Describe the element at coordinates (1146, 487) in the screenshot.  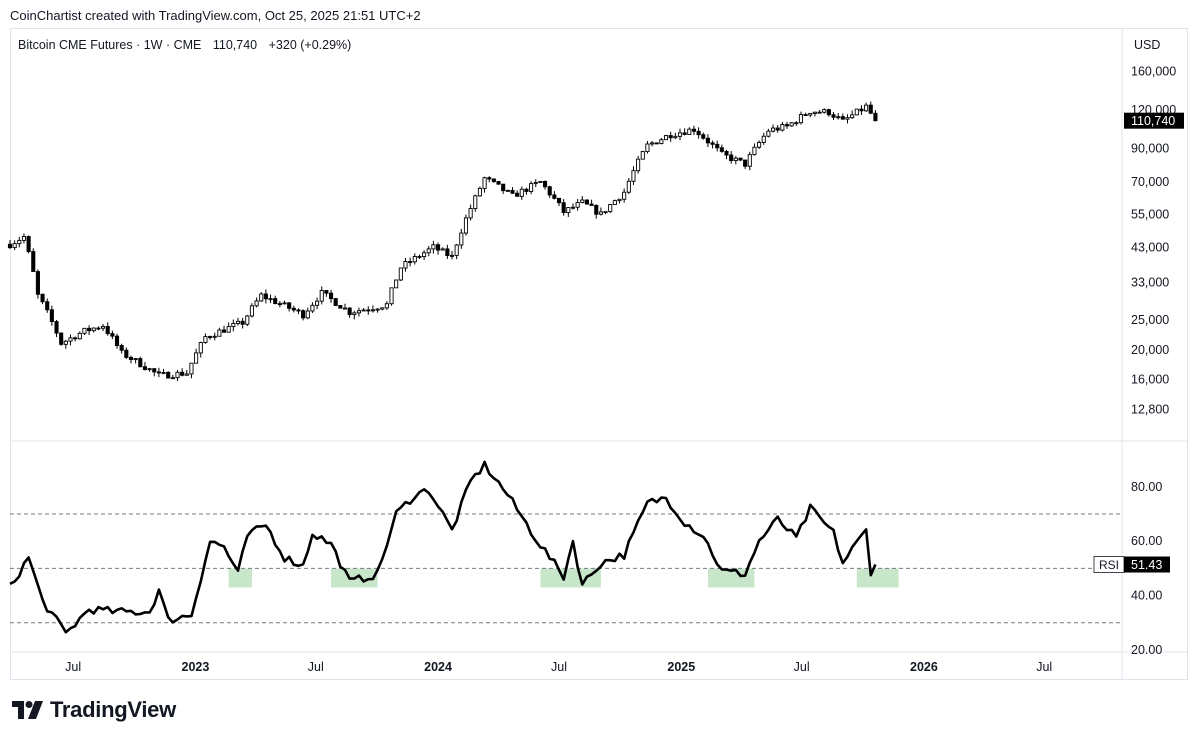
I see `rsi-tick-label: 80.00` at that location.